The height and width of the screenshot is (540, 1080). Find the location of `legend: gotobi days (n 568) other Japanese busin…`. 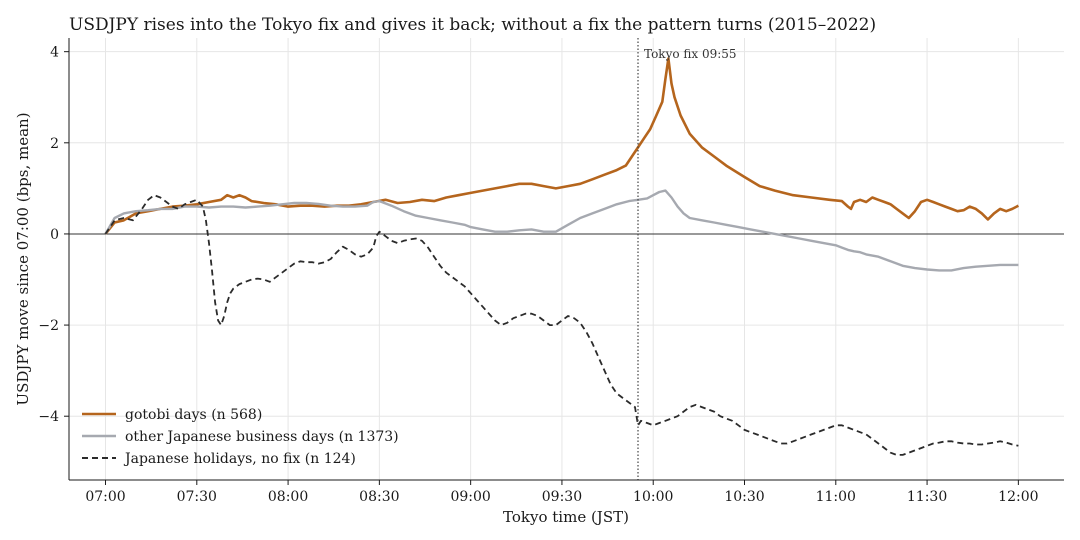

legend: gotobi days (n 568) other Japanese busin… is located at coordinates (240, 437).